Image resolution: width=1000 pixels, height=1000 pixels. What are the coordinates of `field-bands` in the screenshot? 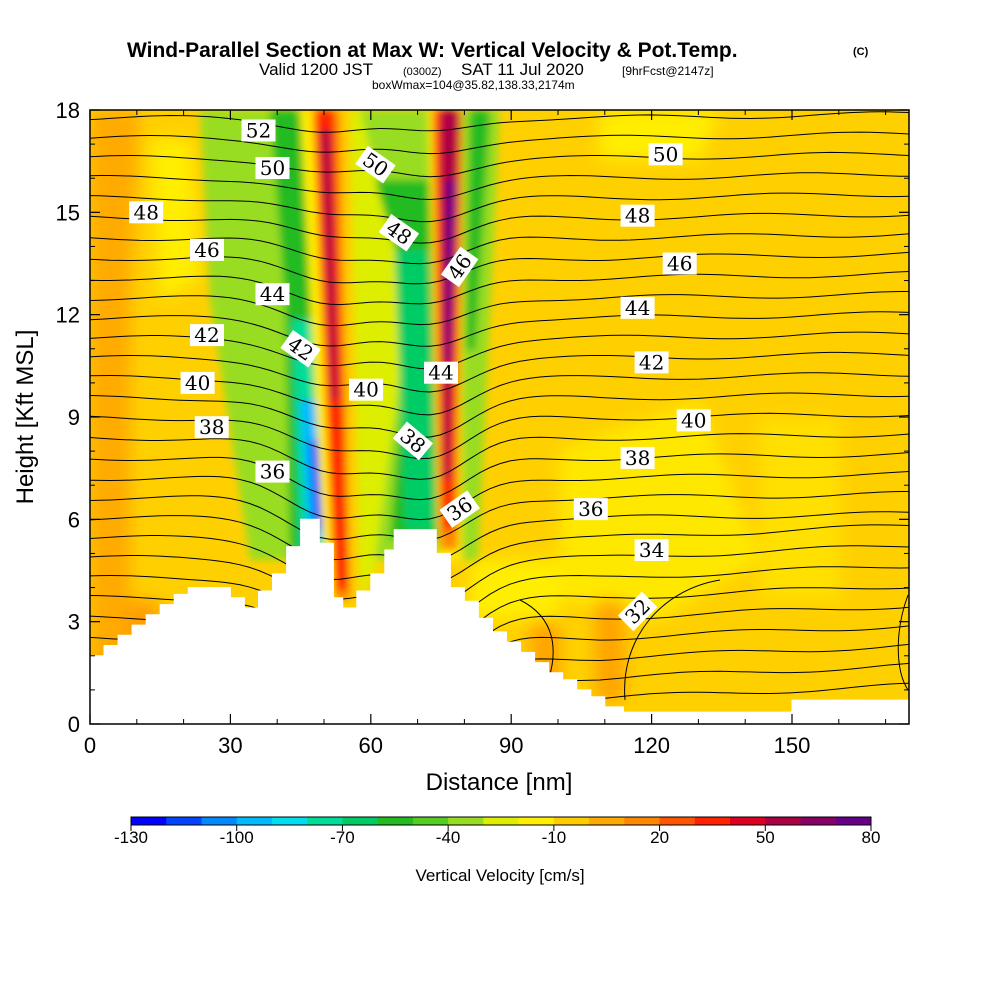 It's located at (350, 355).